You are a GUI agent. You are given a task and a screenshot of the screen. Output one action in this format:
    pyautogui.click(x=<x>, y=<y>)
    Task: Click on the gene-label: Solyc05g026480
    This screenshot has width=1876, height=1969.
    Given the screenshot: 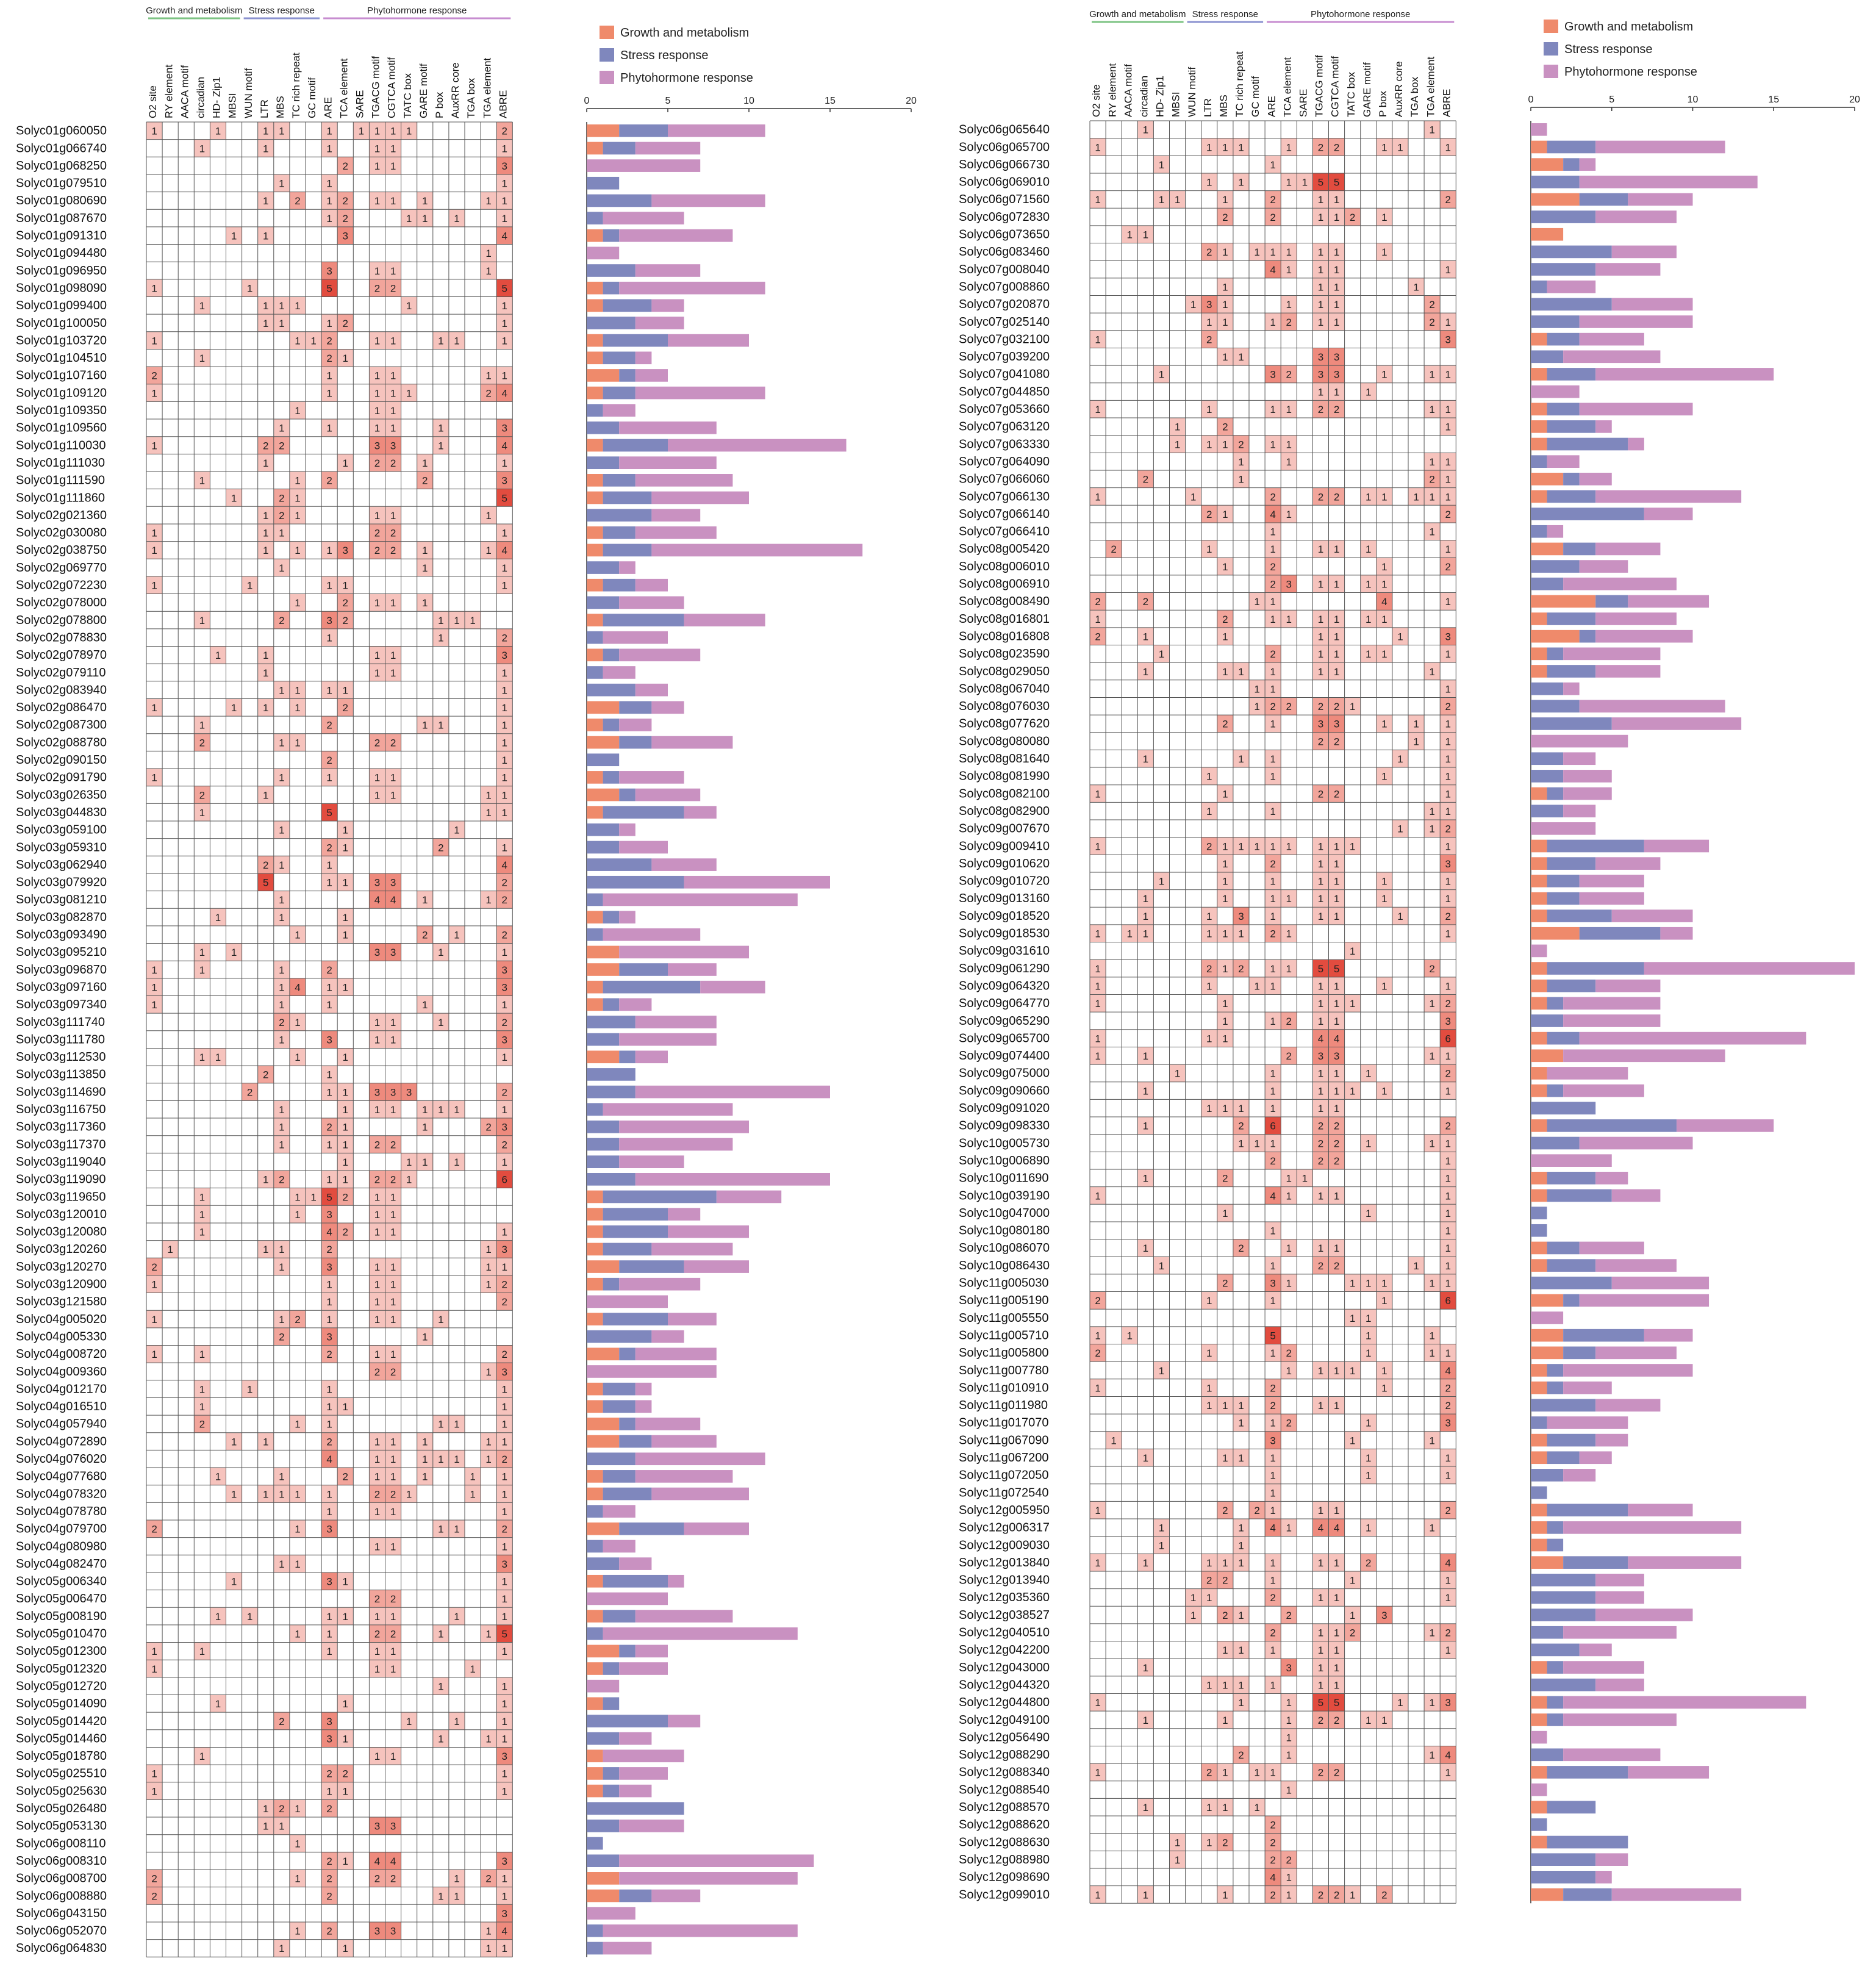 What is the action you would take?
    pyautogui.click(x=61, y=1808)
    